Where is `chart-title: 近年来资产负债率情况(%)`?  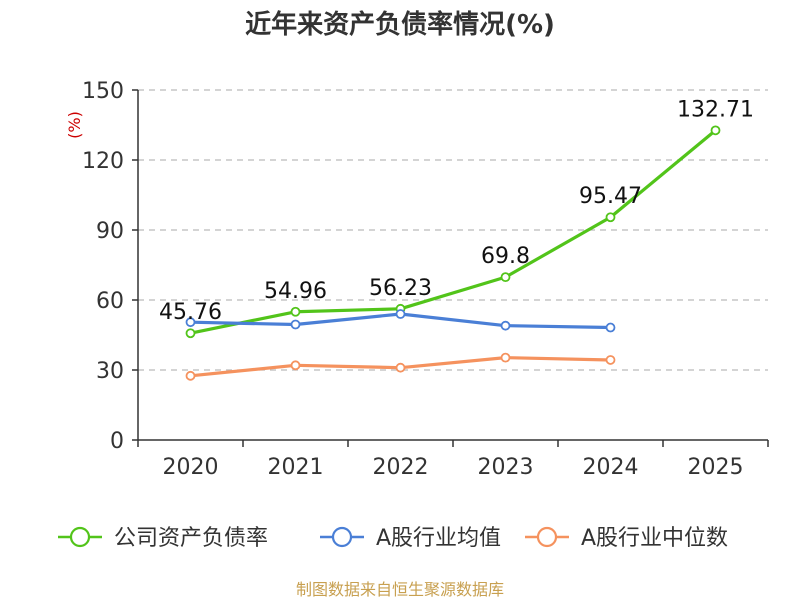
chart-title: 近年来资产负债率情况(%) is located at coordinates (400, 24).